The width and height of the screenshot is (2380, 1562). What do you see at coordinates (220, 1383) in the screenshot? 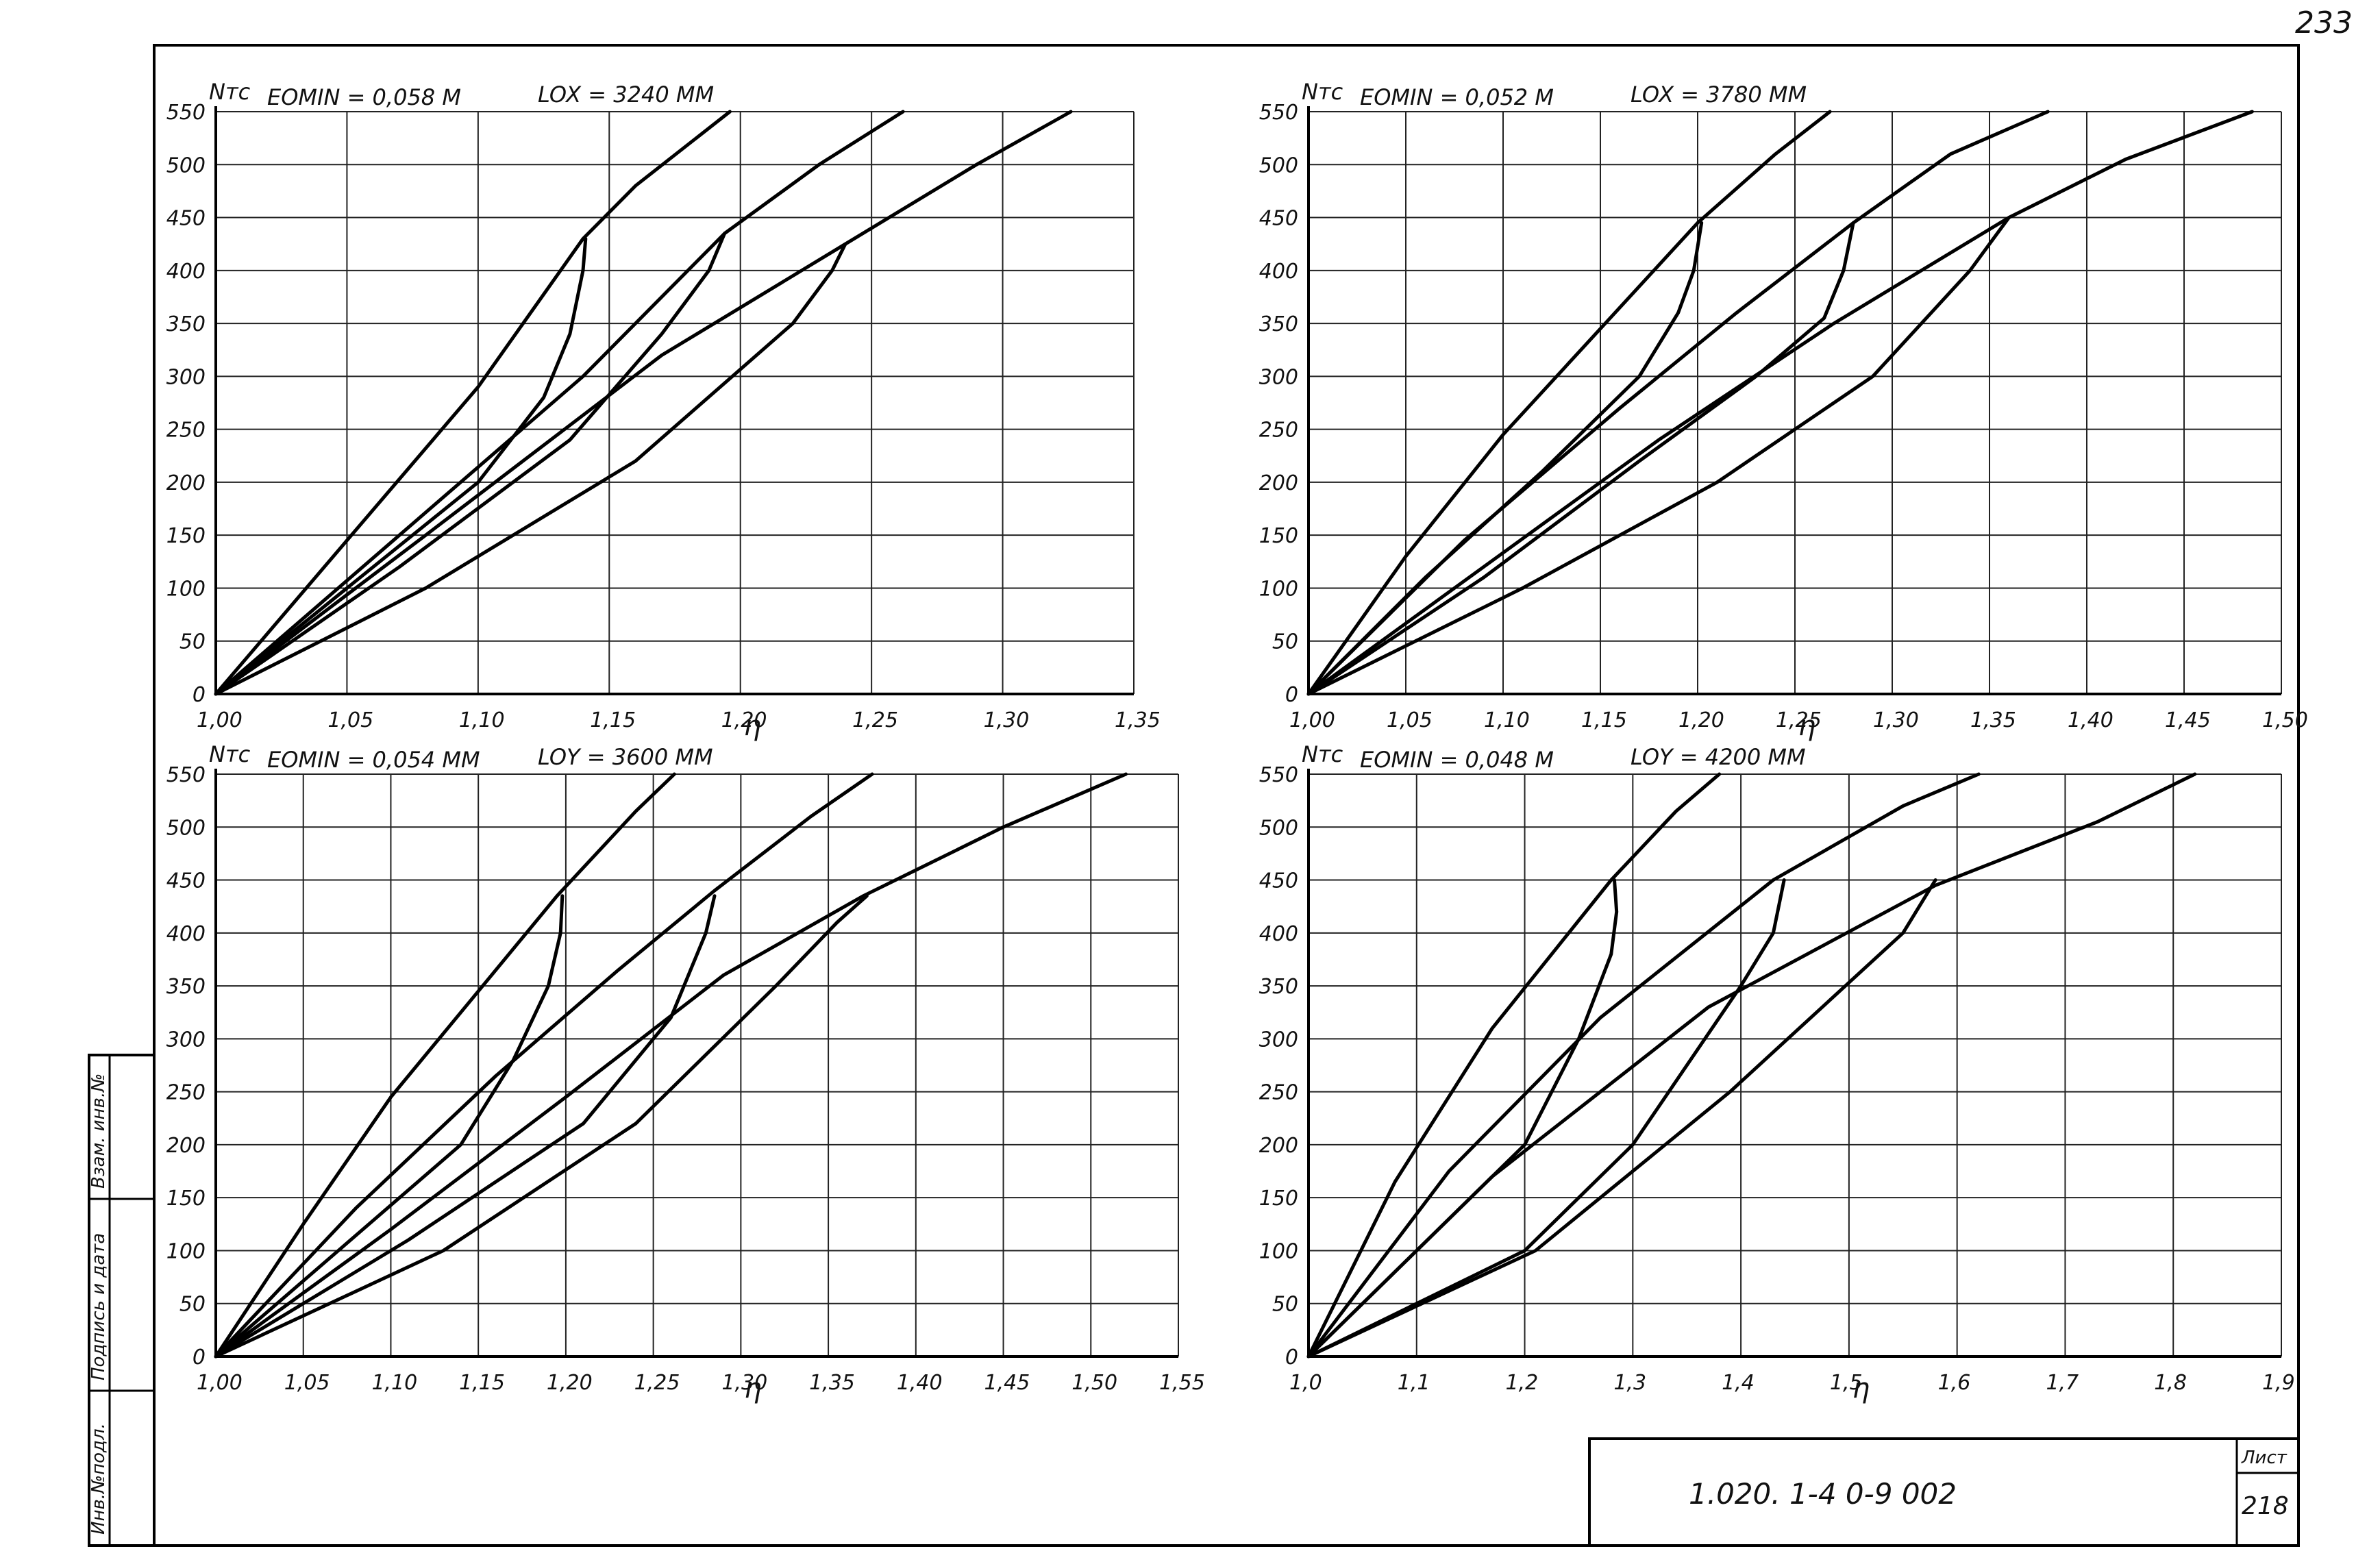
I see `x-tick-label: 1,00` at bounding box center [220, 1383].